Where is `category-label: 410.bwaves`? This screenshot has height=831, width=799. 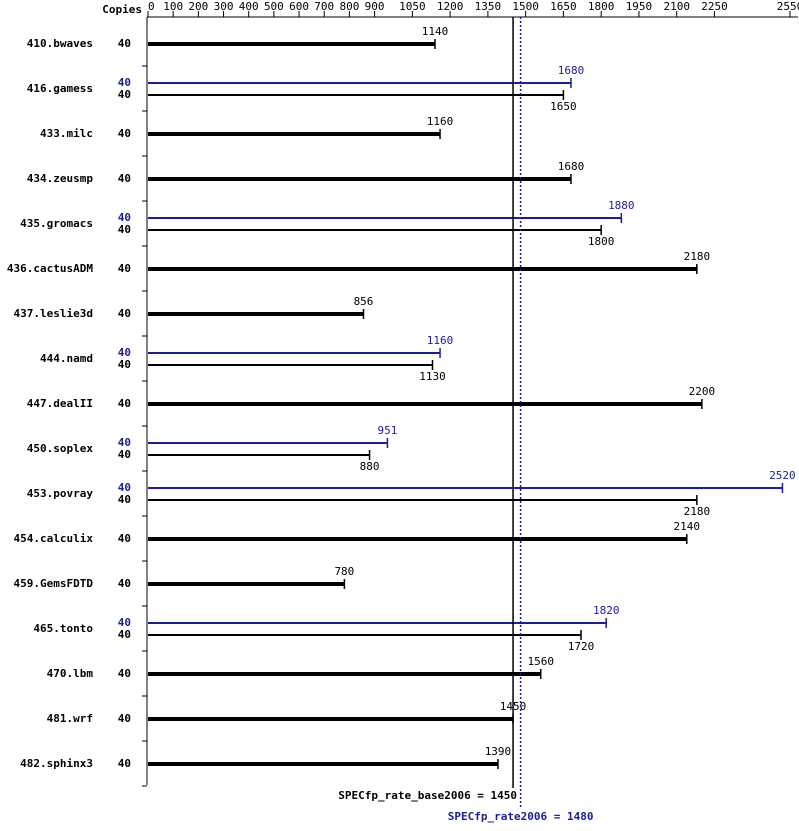
category-label: 410.bwaves is located at coordinates (60, 43).